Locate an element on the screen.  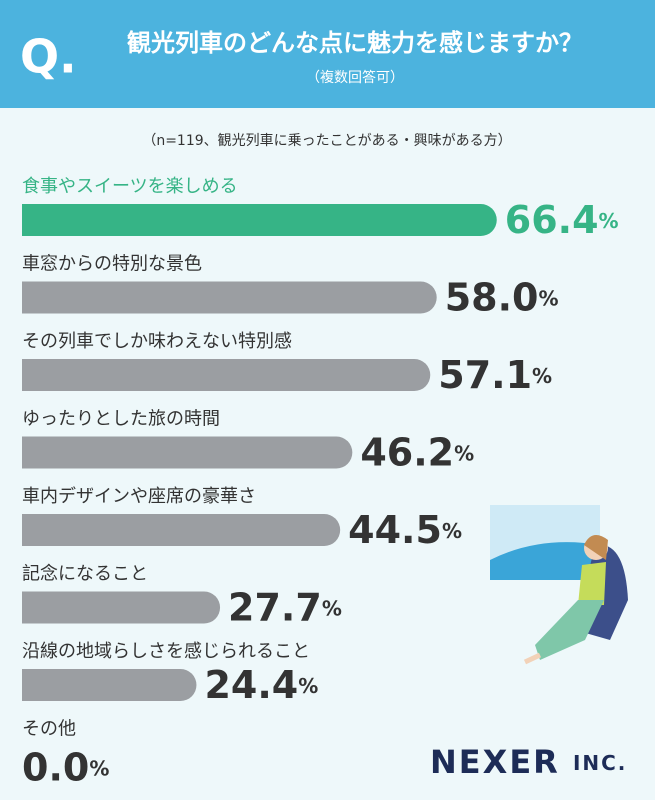
value-label: 57.1% is located at coordinates (495, 375).